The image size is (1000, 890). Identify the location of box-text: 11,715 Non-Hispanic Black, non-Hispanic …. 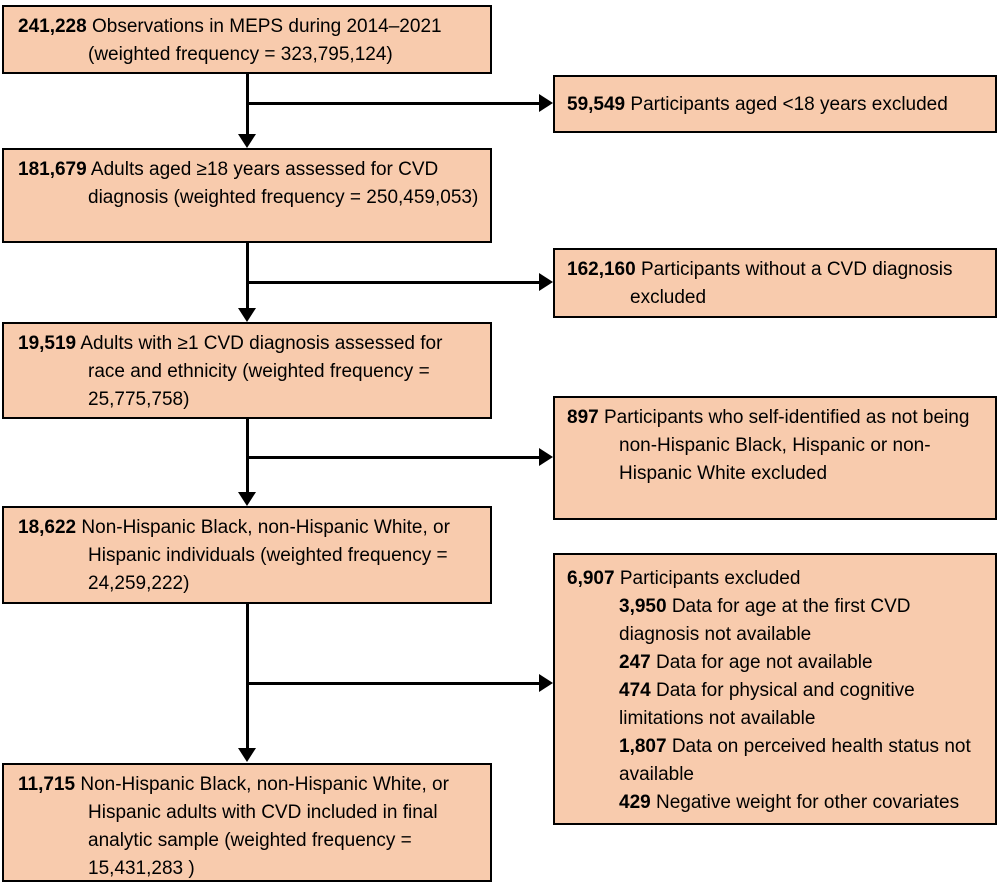
(247, 824).